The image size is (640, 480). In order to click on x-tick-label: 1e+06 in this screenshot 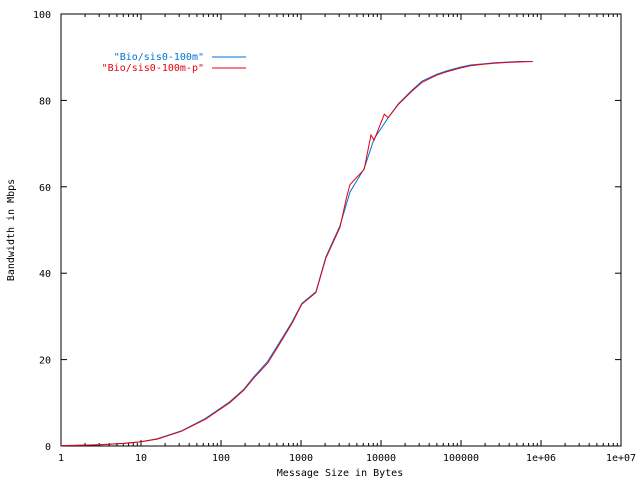, I will do `click(541, 458)`.